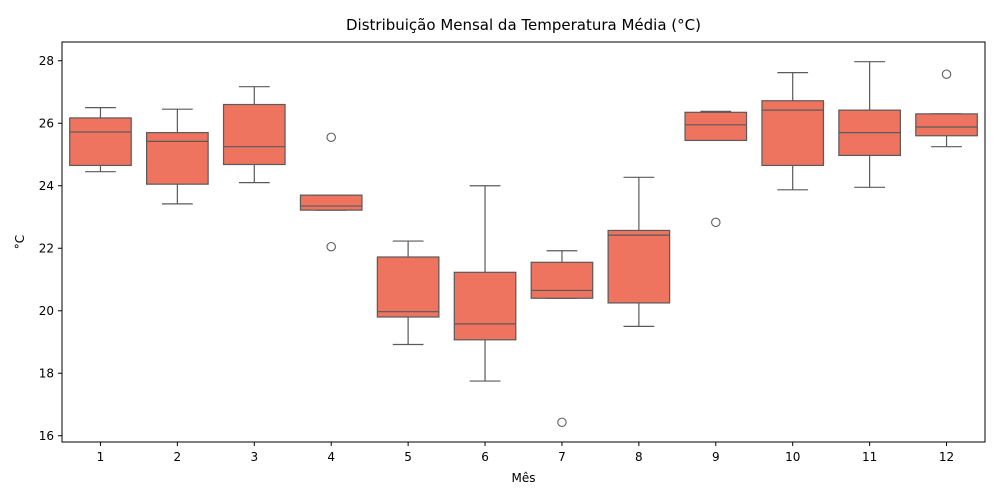 Image resolution: width=1000 pixels, height=500 pixels. What do you see at coordinates (46, 248) in the screenshot?
I see `y-tick-label: 22` at bounding box center [46, 248].